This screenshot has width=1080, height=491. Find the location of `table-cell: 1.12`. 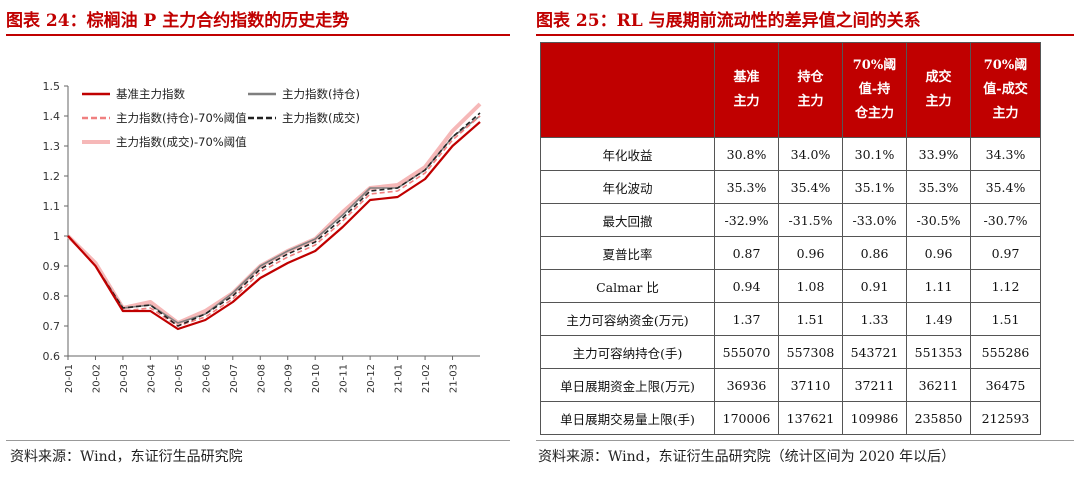

table-cell: 1.12 is located at coordinates (1005, 286).